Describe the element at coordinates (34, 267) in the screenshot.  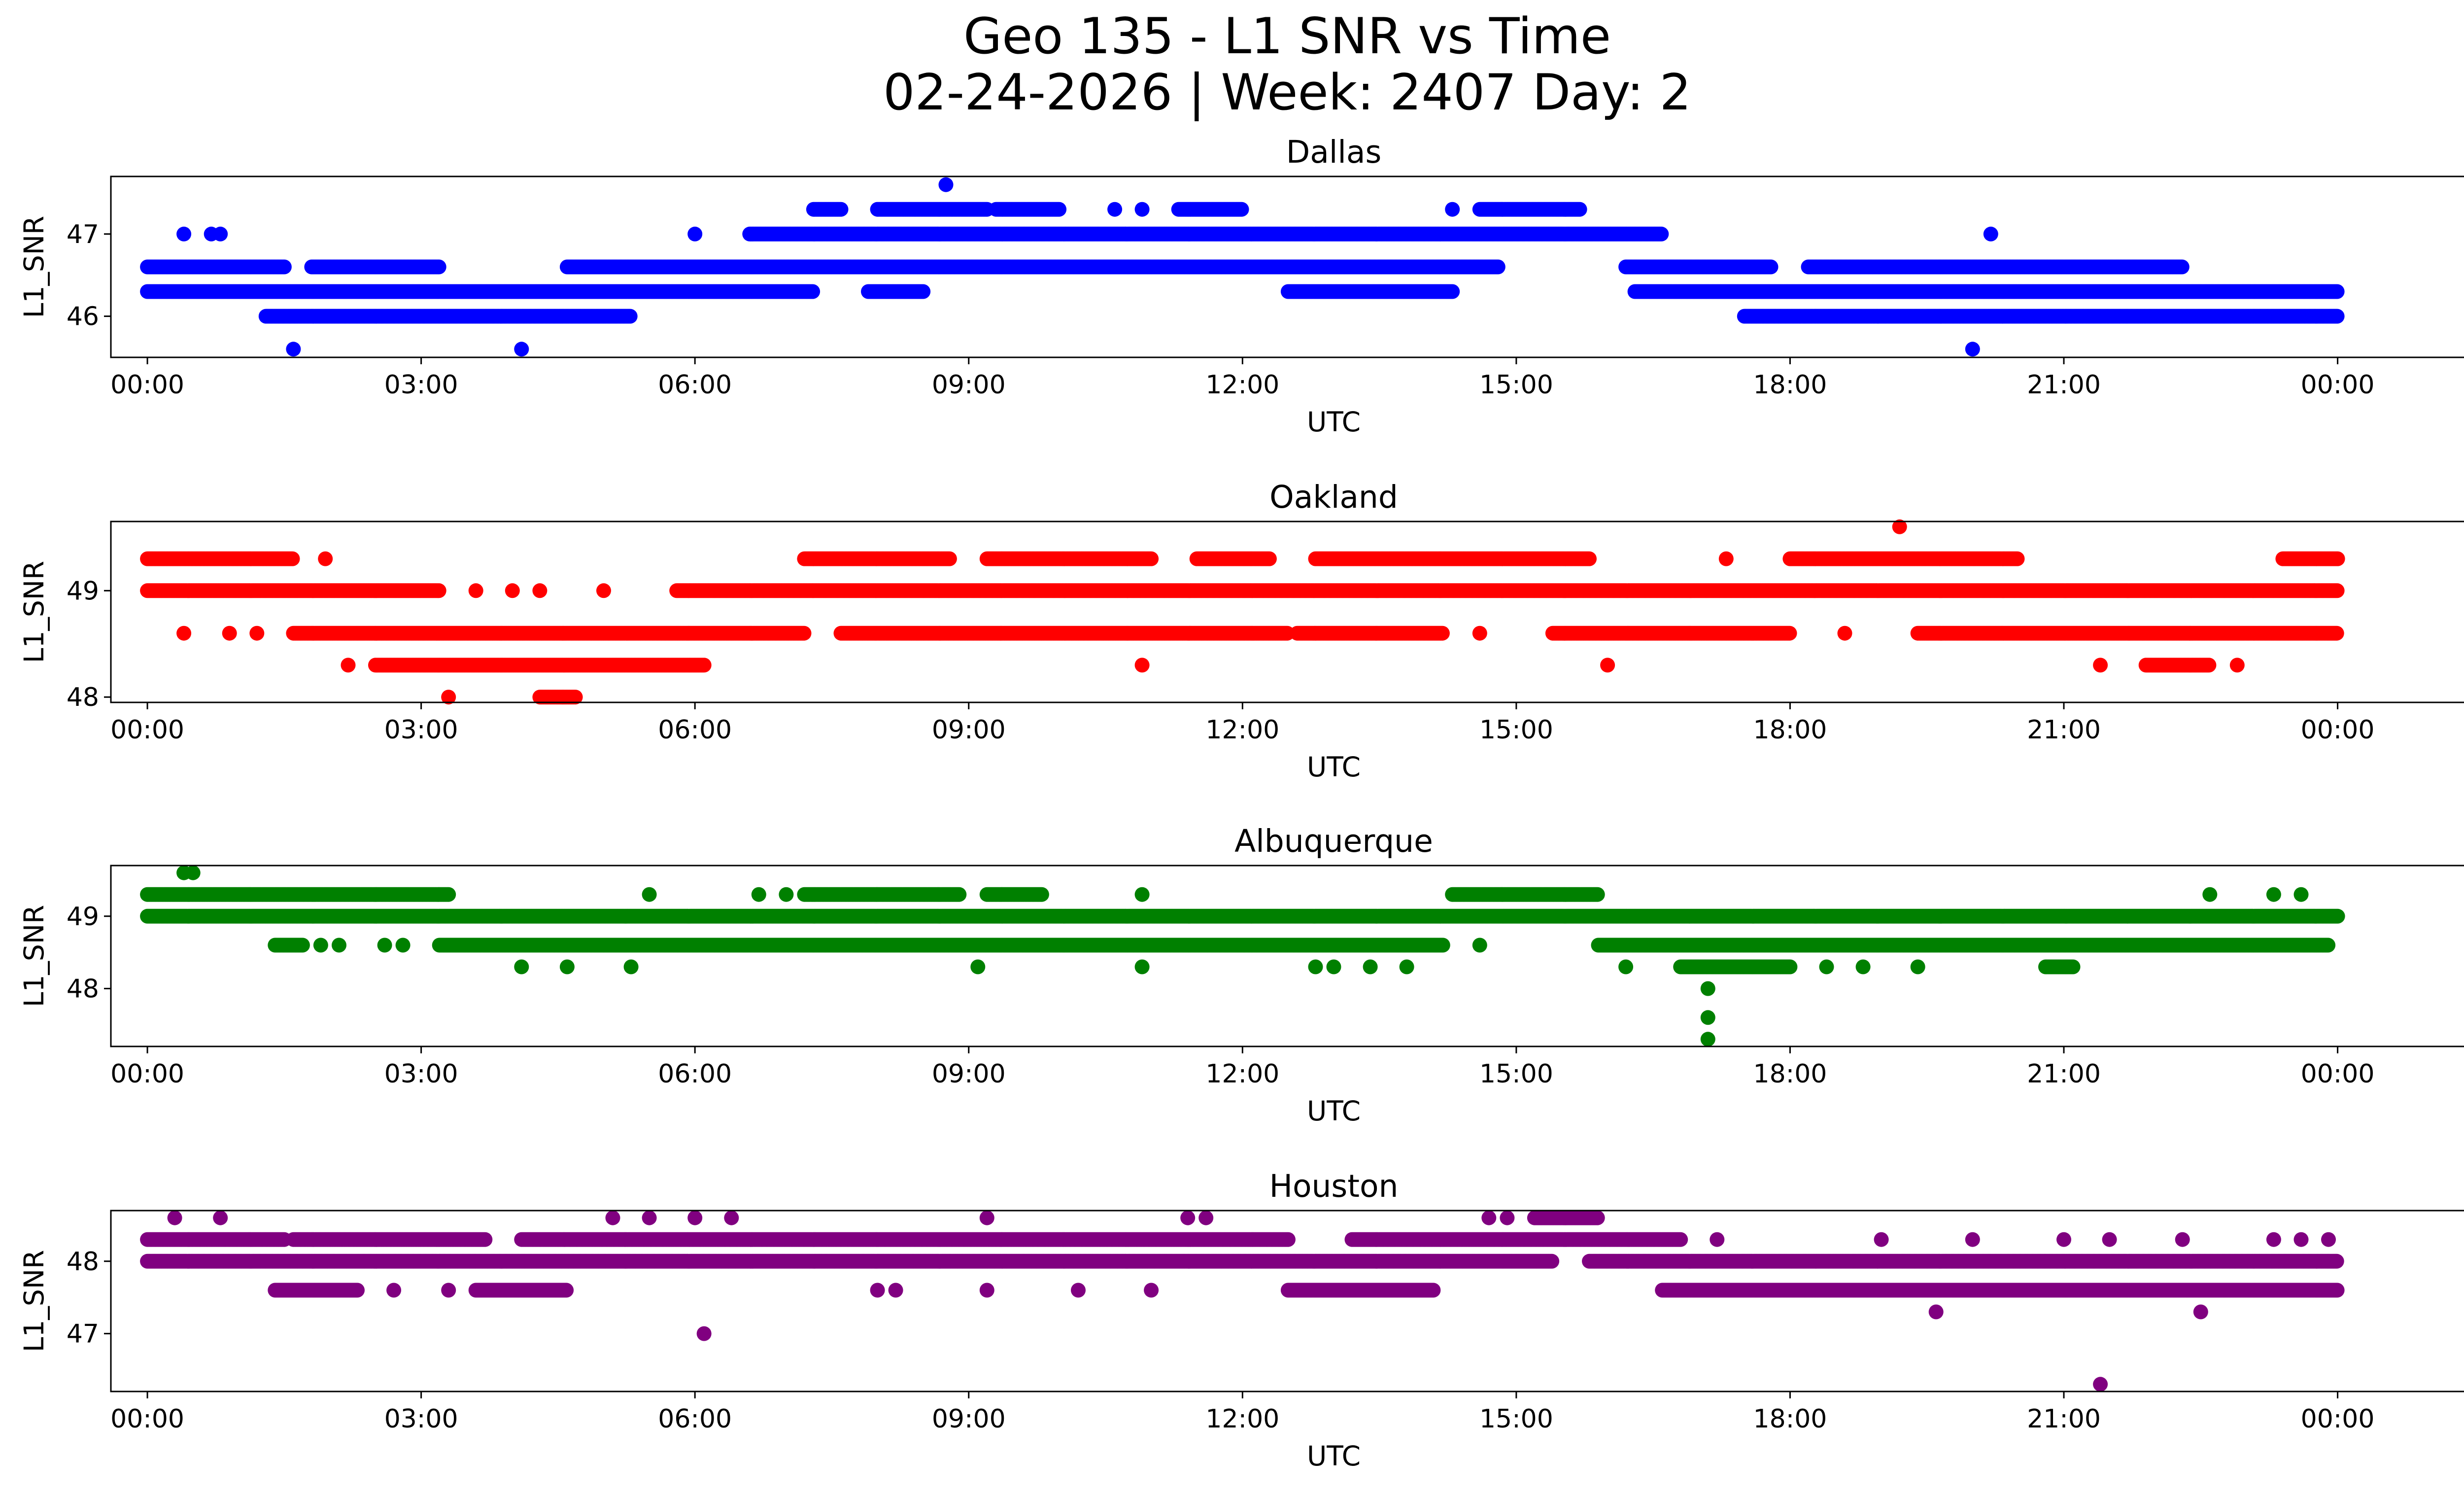
I see `y-axis-label-dallas: L1_SNR` at that location.